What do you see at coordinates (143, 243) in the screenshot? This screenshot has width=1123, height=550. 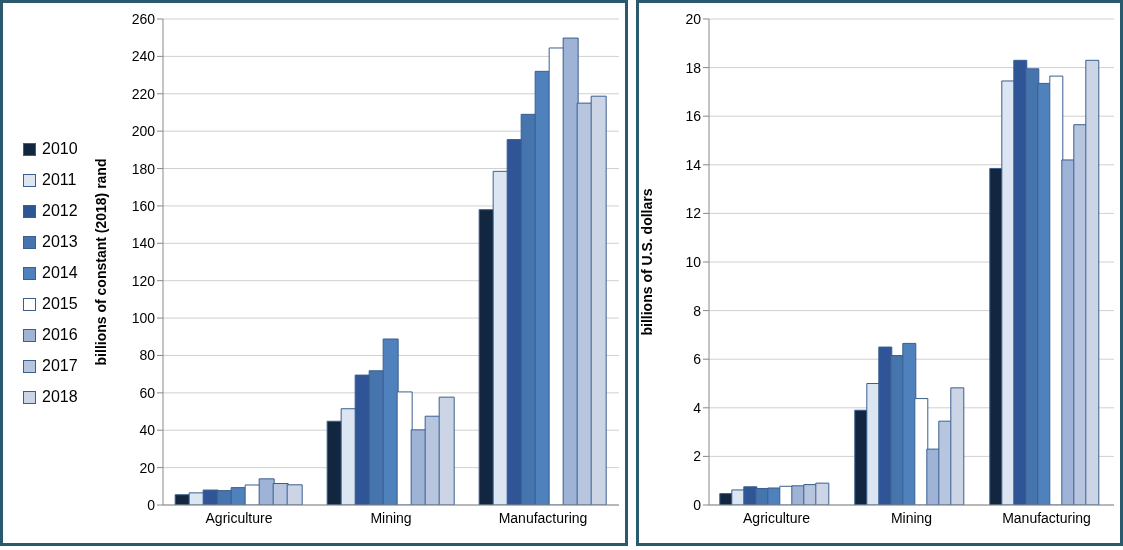 I see `y-tick-label: 140` at bounding box center [143, 243].